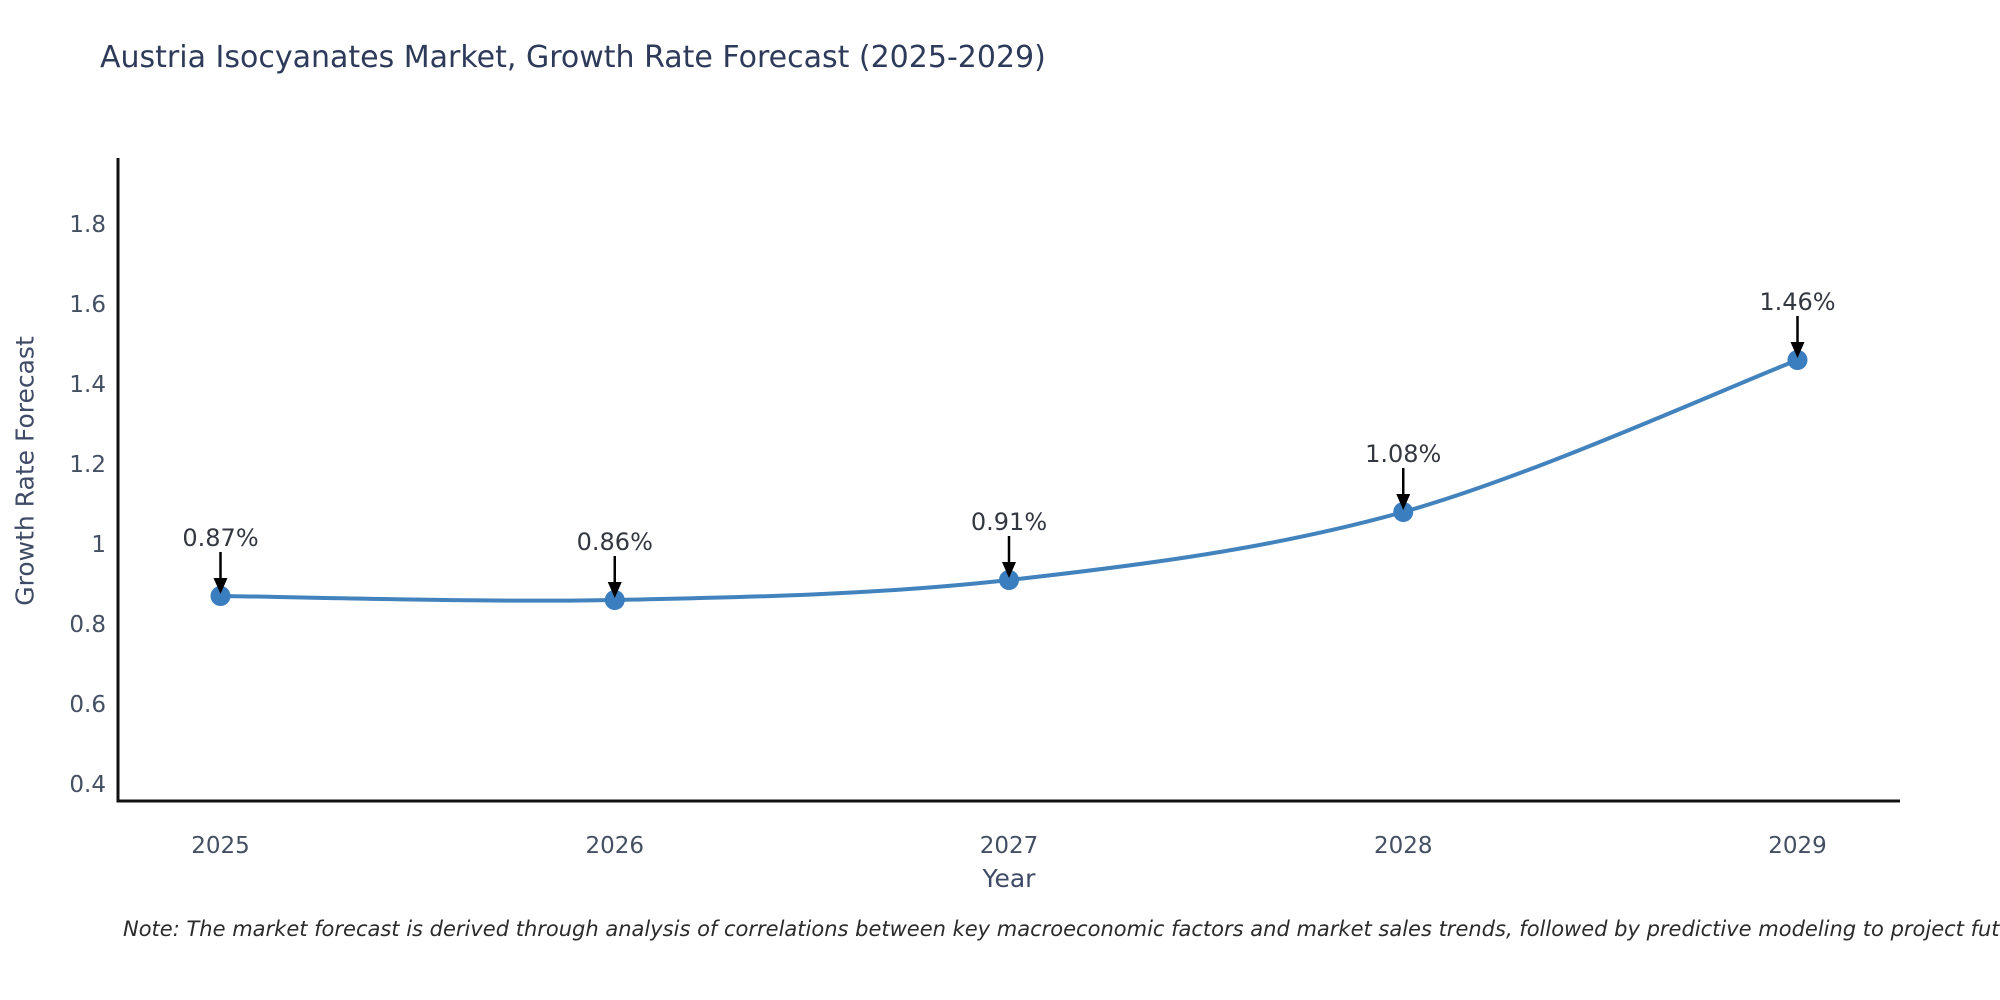 The width and height of the screenshot is (2000, 1000). What do you see at coordinates (1009, 846) in the screenshot?
I see `x-tick-label: 2027` at bounding box center [1009, 846].